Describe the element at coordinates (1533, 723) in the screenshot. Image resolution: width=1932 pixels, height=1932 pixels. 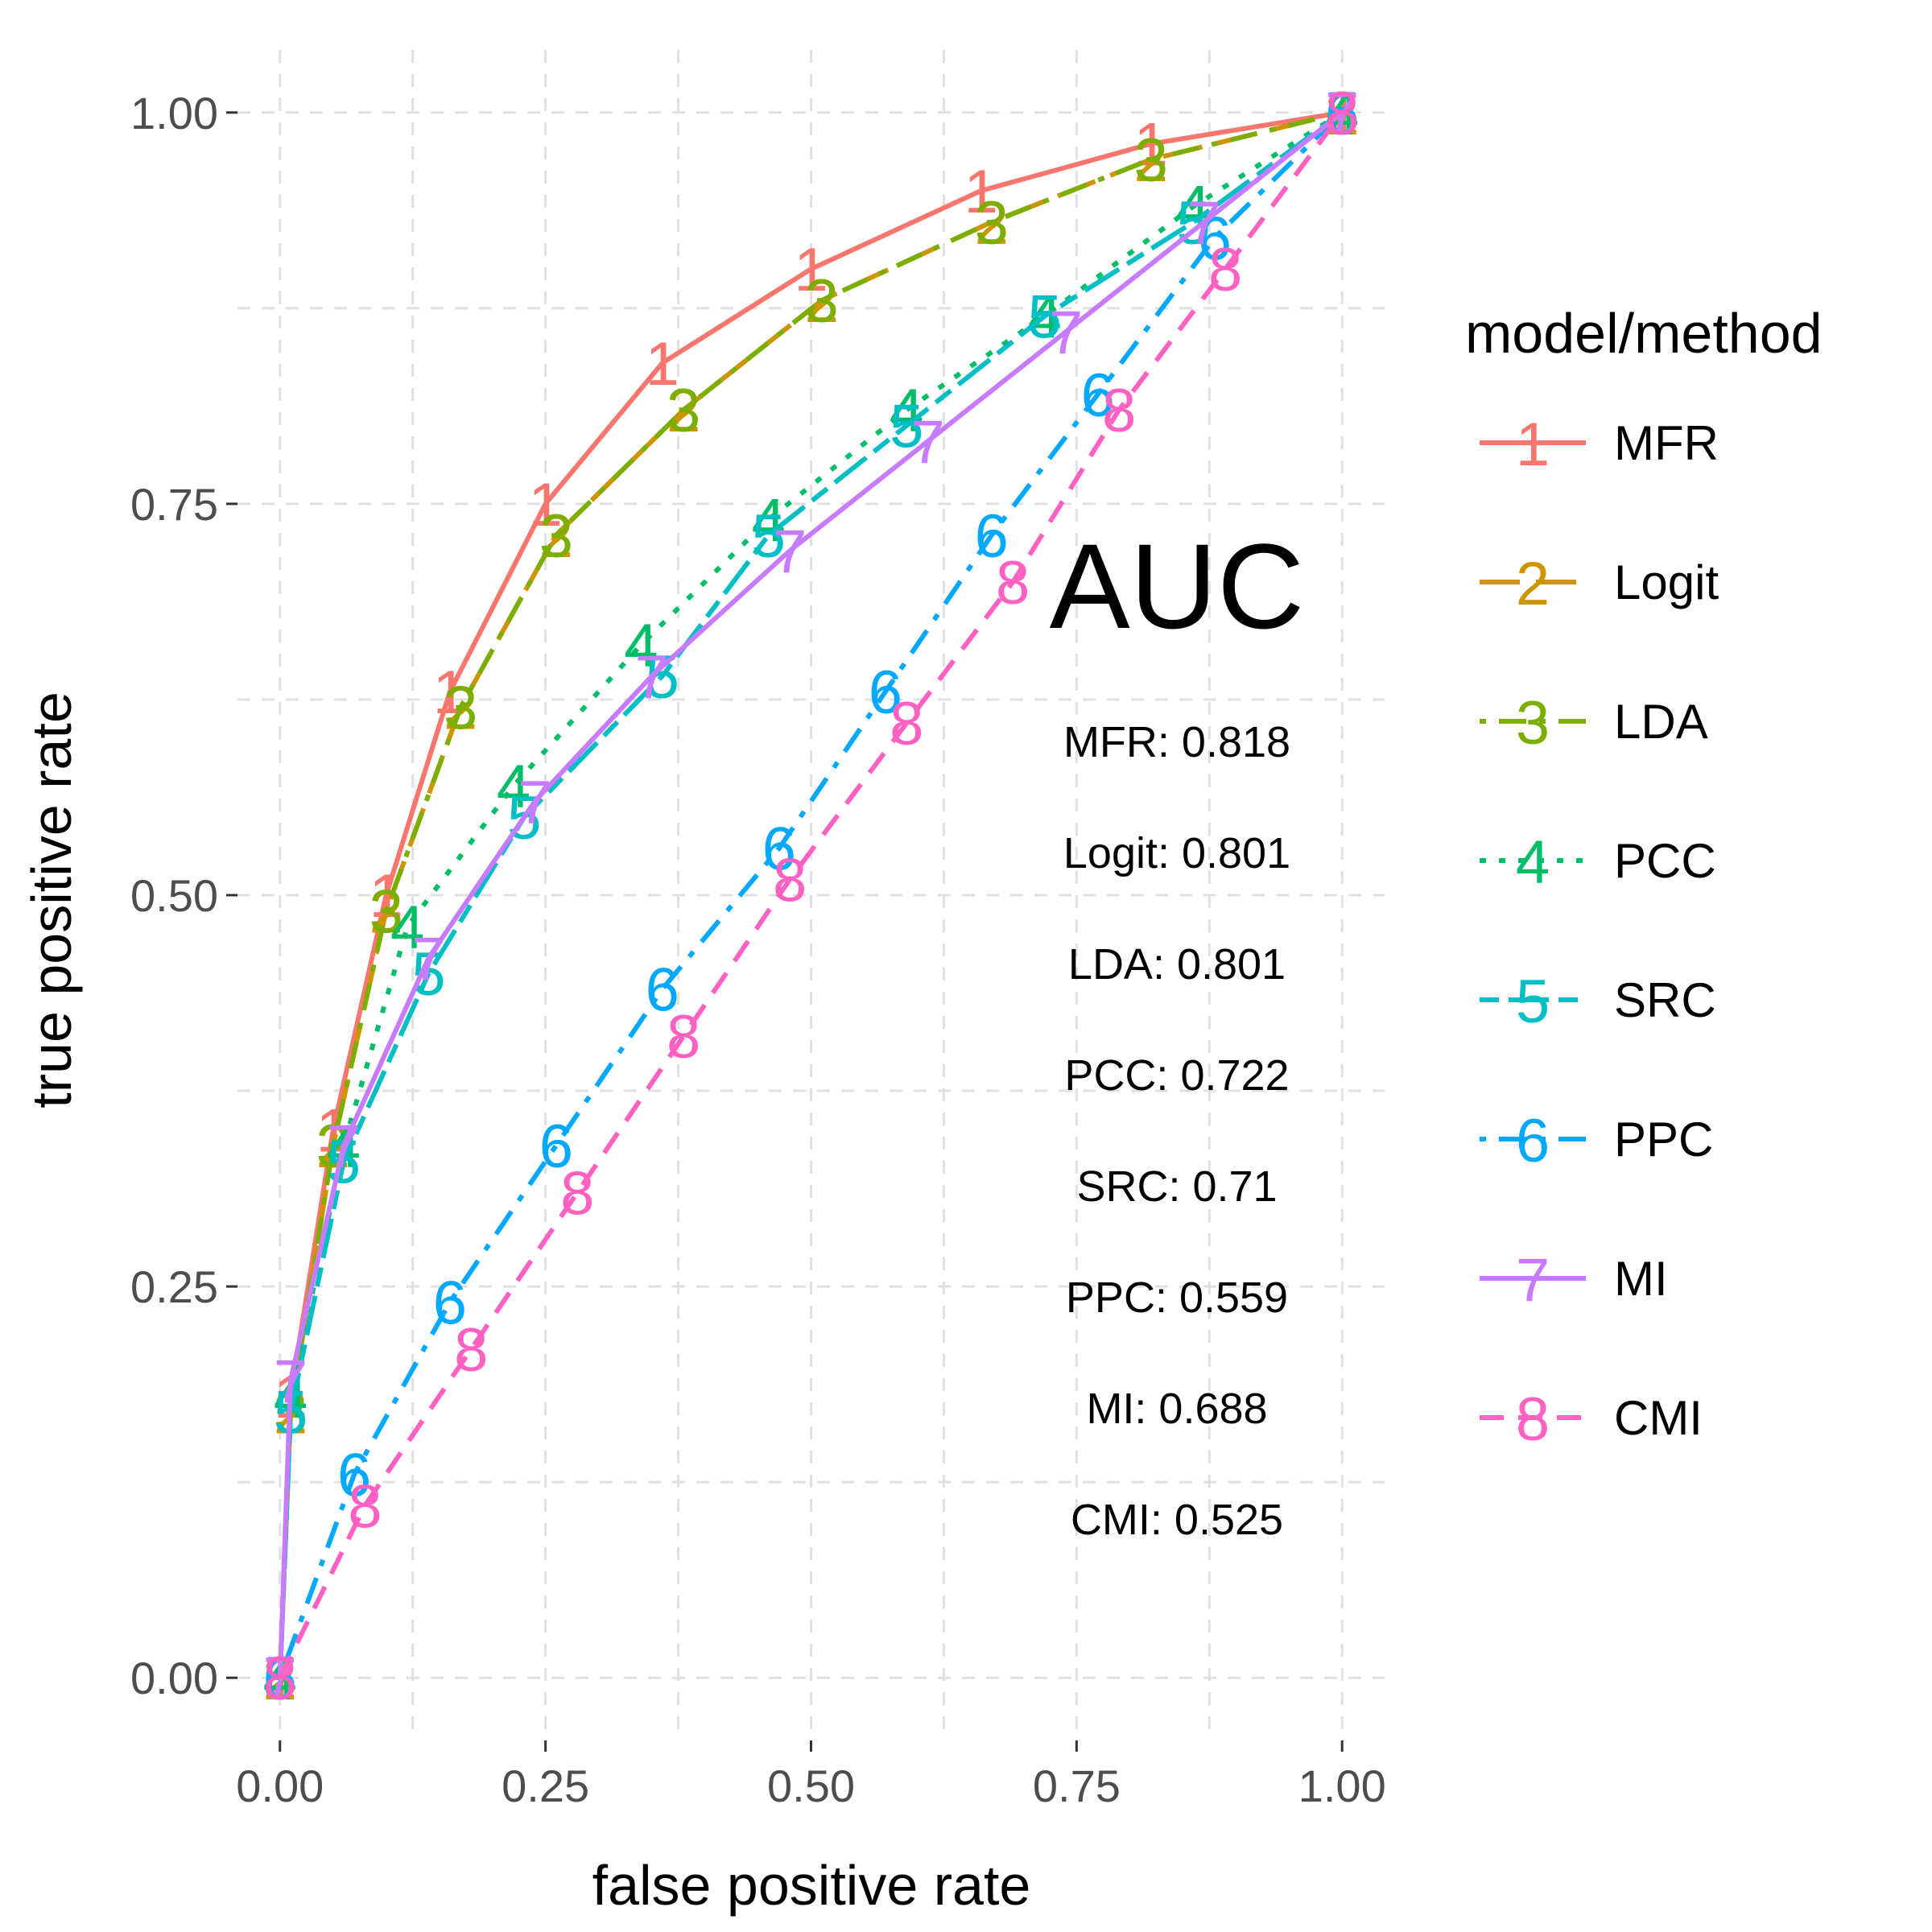
I see `legend-key-marker: 3` at that location.